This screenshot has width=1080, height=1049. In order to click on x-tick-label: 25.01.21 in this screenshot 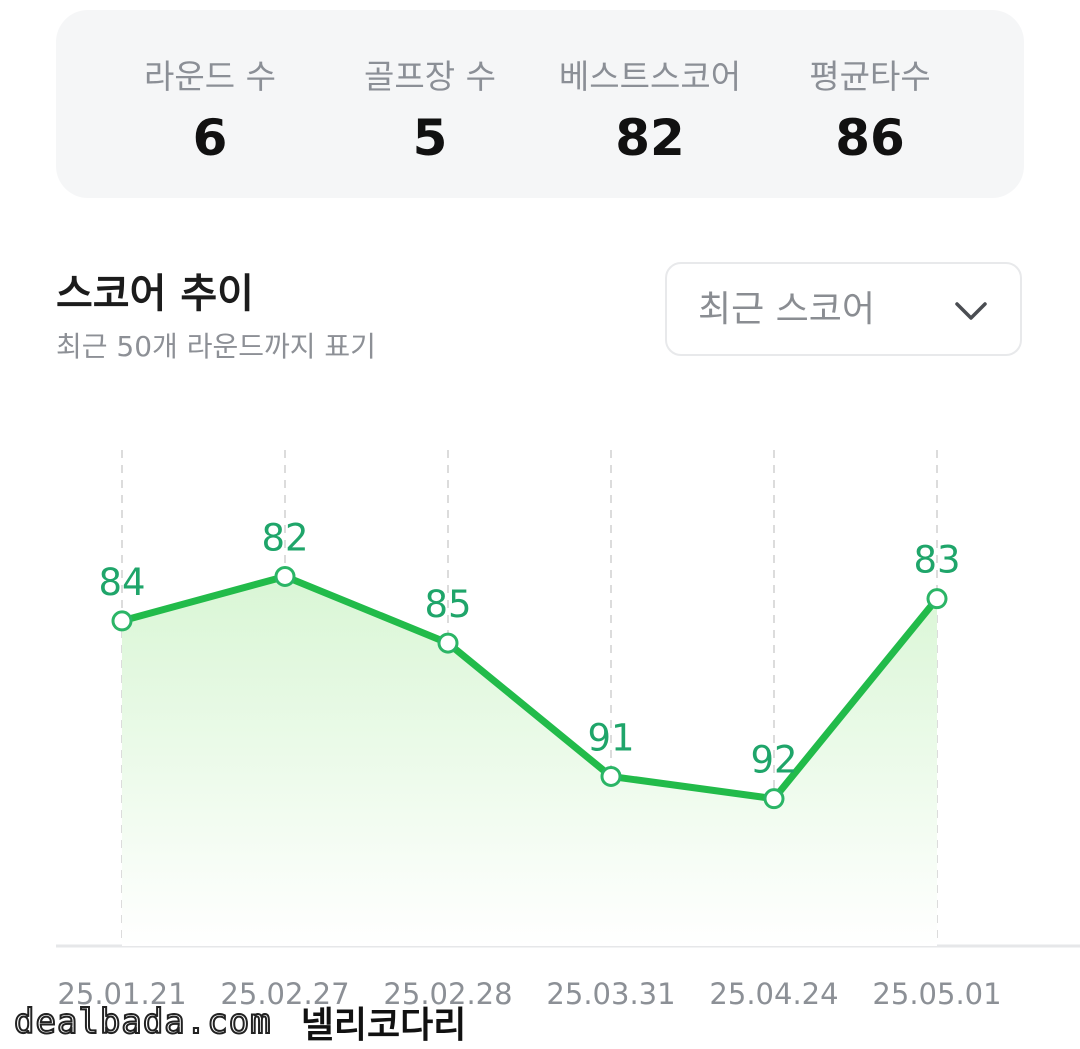, I will do `click(121, 994)`.